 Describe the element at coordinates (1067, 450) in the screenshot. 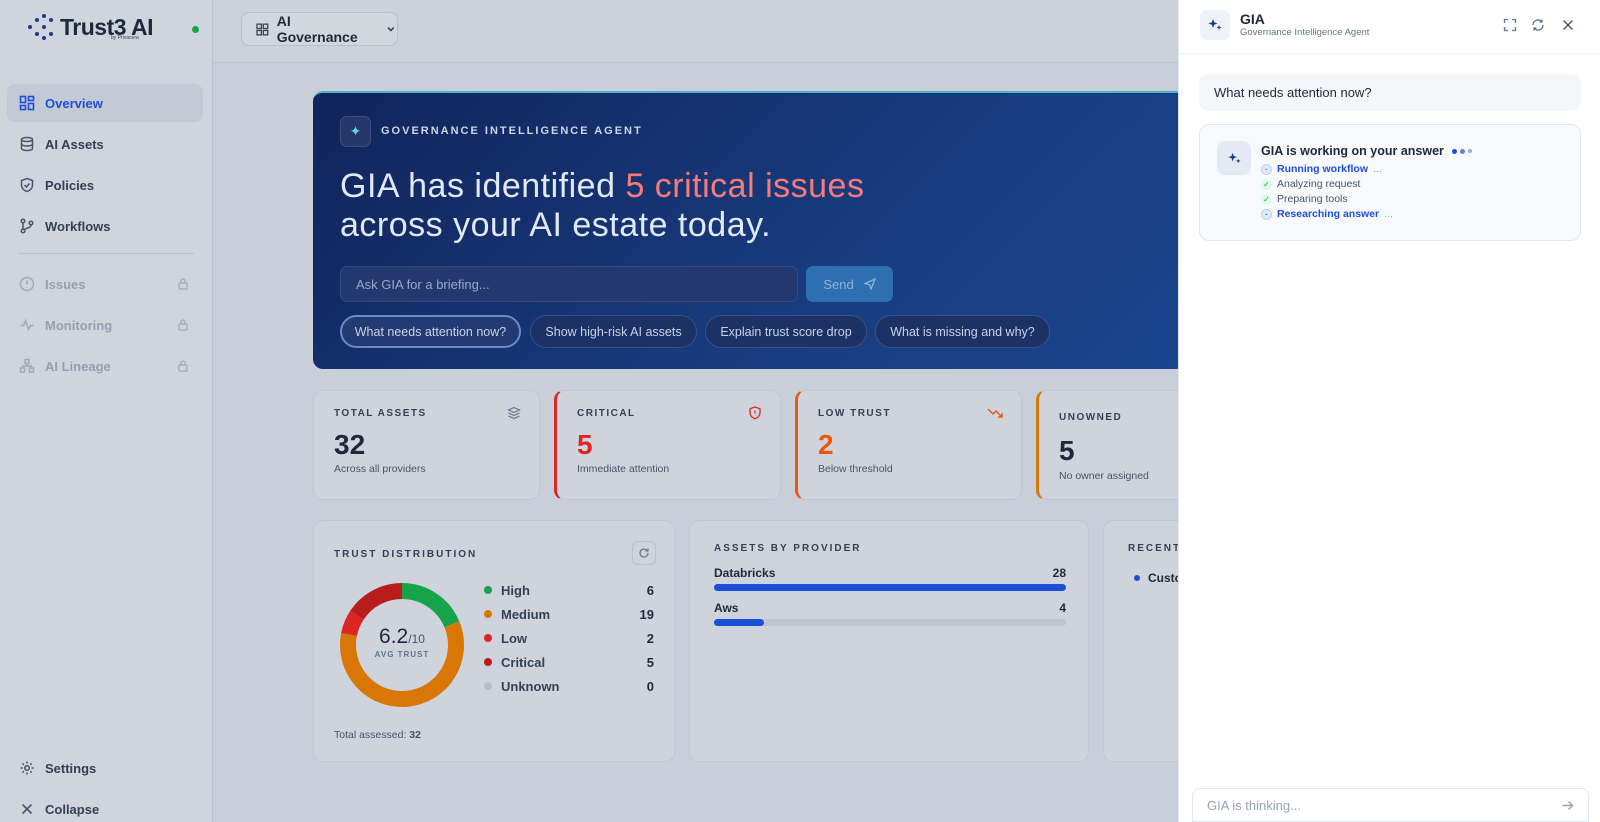

I see `stat-value: 5` at that location.